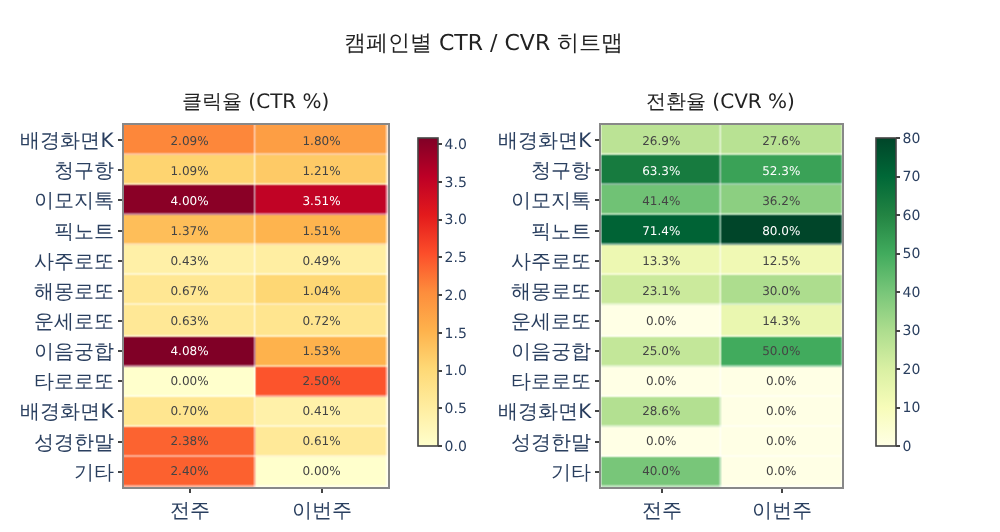 The width and height of the screenshot is (1000, 532). Describe the element at coordinates (256, 103) in the screenshot. I see `chart-subtitle: 클릭율 (CTR %)` at that location.